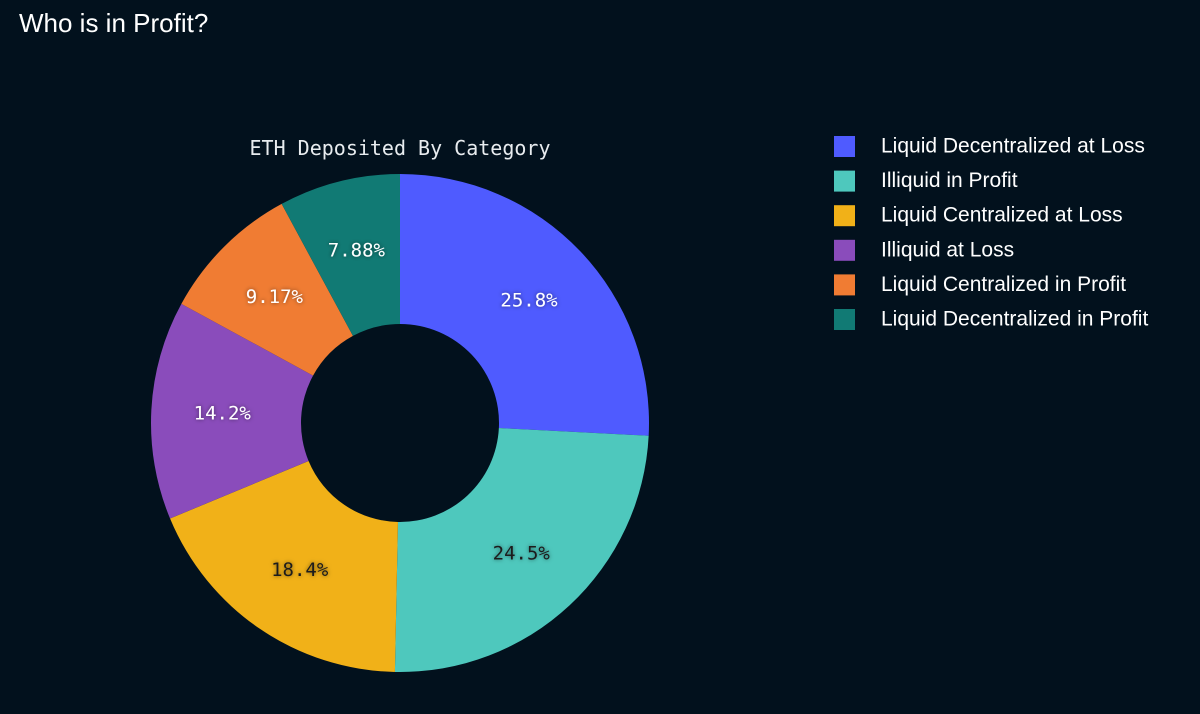 This screenshot has height=714, width=1200. I want to click on legend-label-liquid-decentralized-in-profit: Liquid Decentralized in Profit, so click(1014, 319).